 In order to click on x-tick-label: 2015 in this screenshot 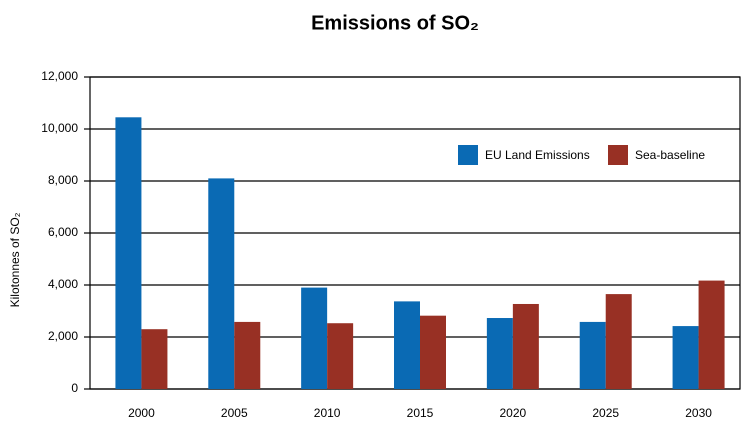, I will do `click(420, 413)`.